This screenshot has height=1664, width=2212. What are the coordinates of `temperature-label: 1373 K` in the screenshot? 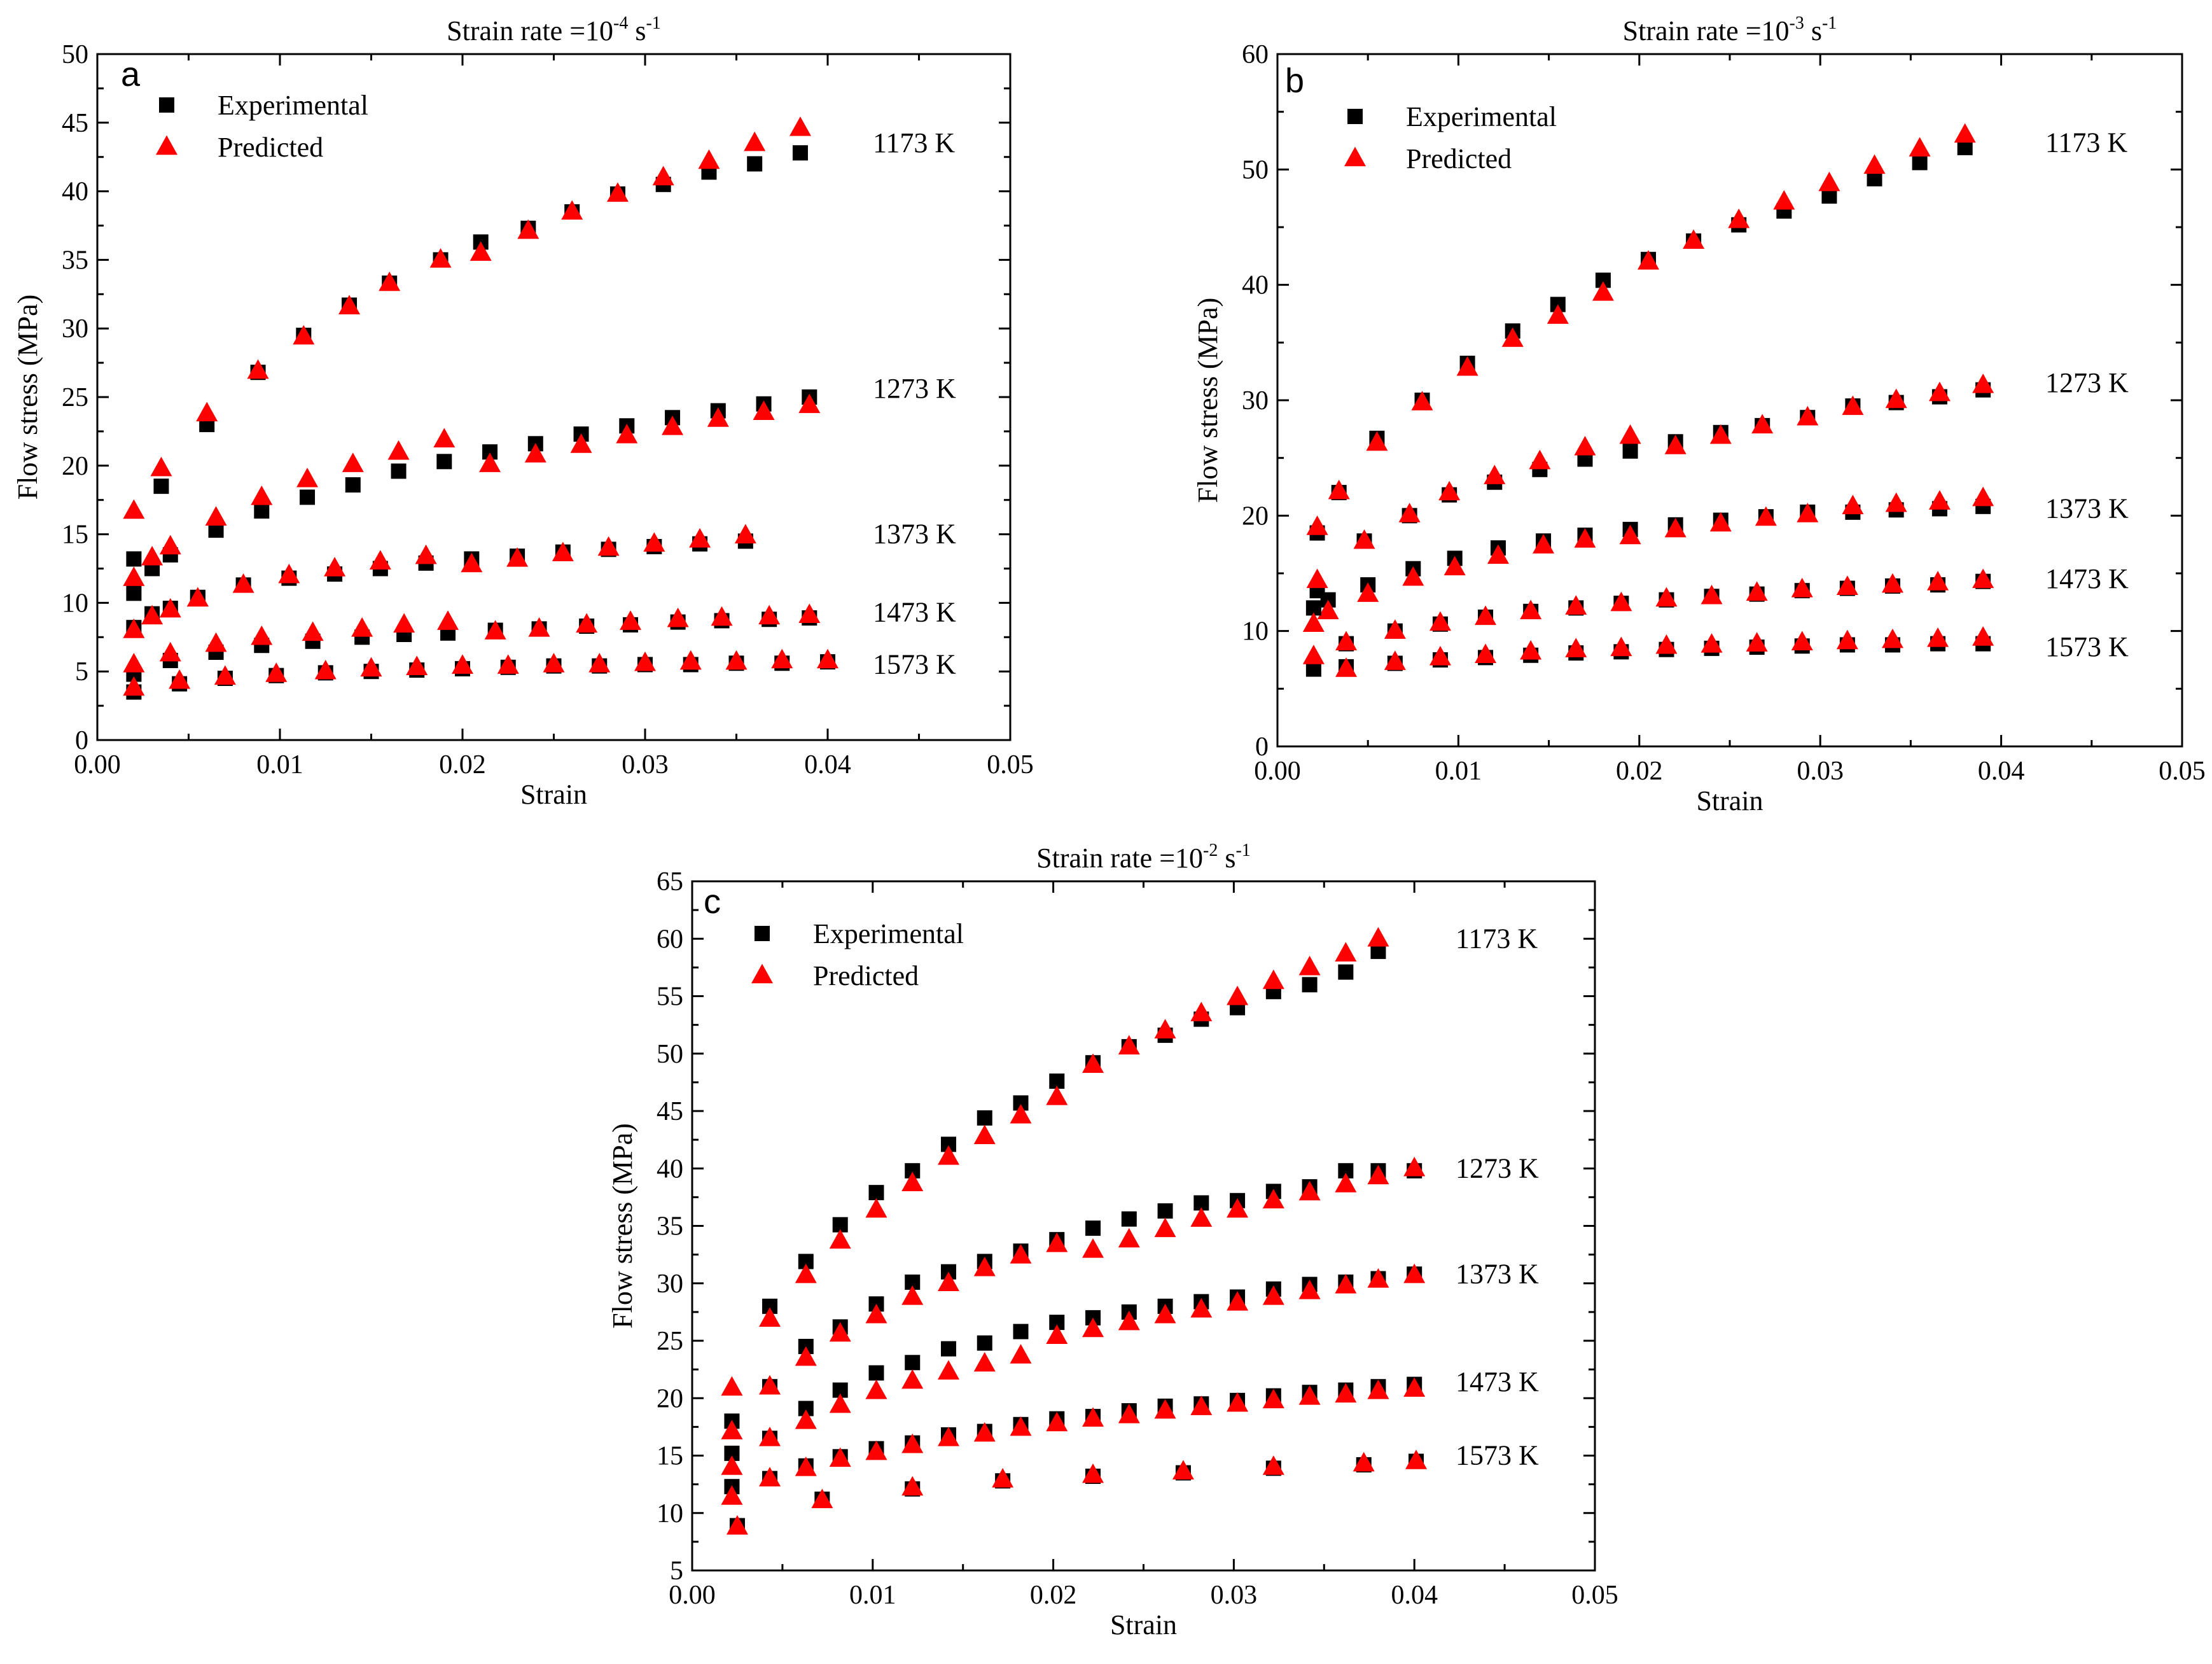 It's located at (2087, 508).